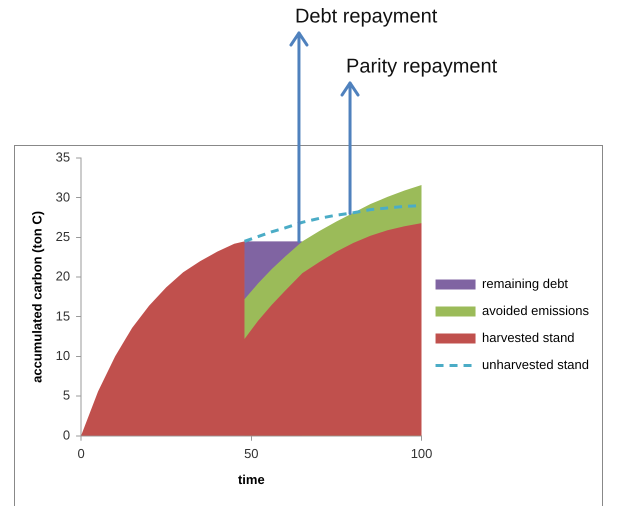 The width and height of the screenshot is (619, 506). Describe the element at coordinates (36, 296) in the screenshot. I see `y-axis-title: accumulated carbon (ton C)` at that location.